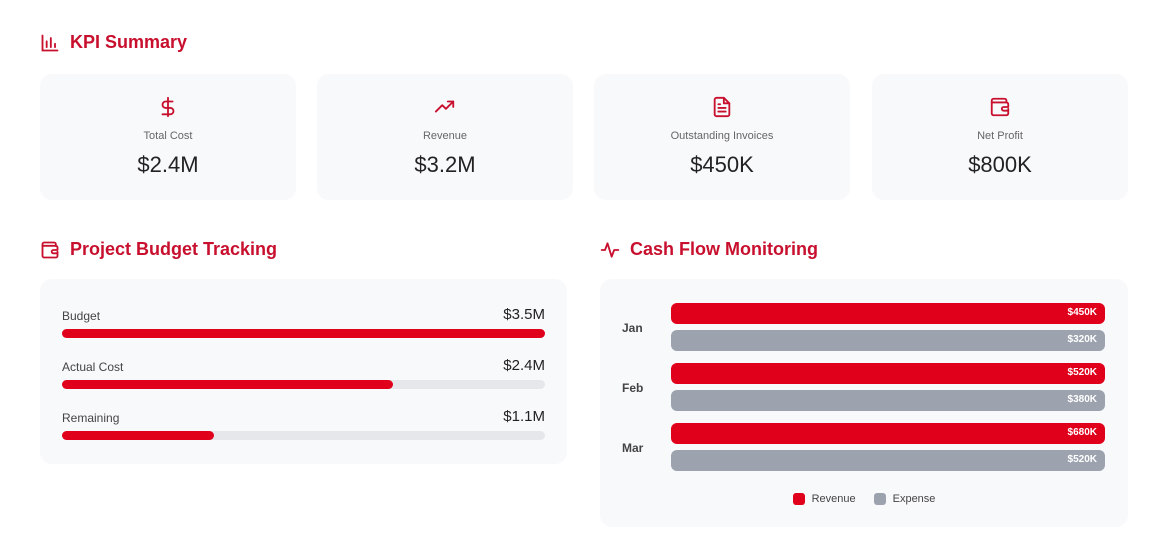 The width and height of the screenshot is (1167, 548). What do you see at coordinates (864, 499) in the screenshot?
I see `chart-legend: Revenue Expense` at bounding box center [864, 499].